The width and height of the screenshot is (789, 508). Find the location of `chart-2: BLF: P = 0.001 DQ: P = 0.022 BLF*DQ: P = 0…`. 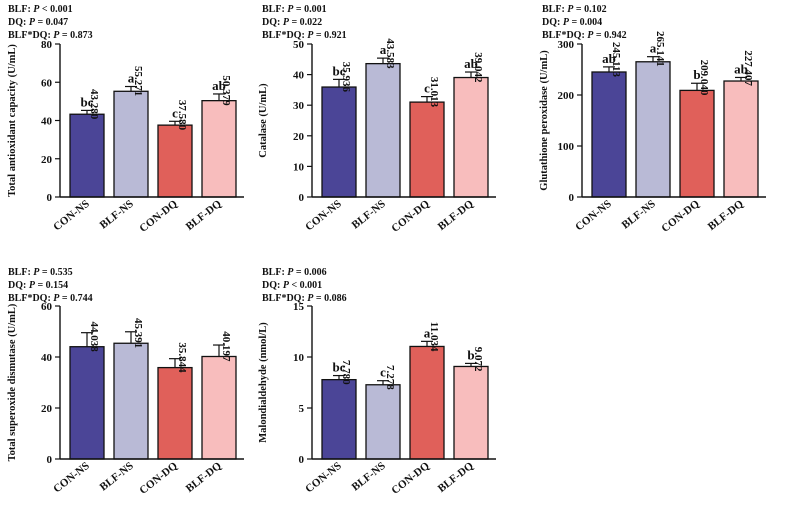

chart-2: BLF: P = 0.001 DQ: P = 0.022 BLF*DQ: P = 0… is located at coordinates (377, 119).